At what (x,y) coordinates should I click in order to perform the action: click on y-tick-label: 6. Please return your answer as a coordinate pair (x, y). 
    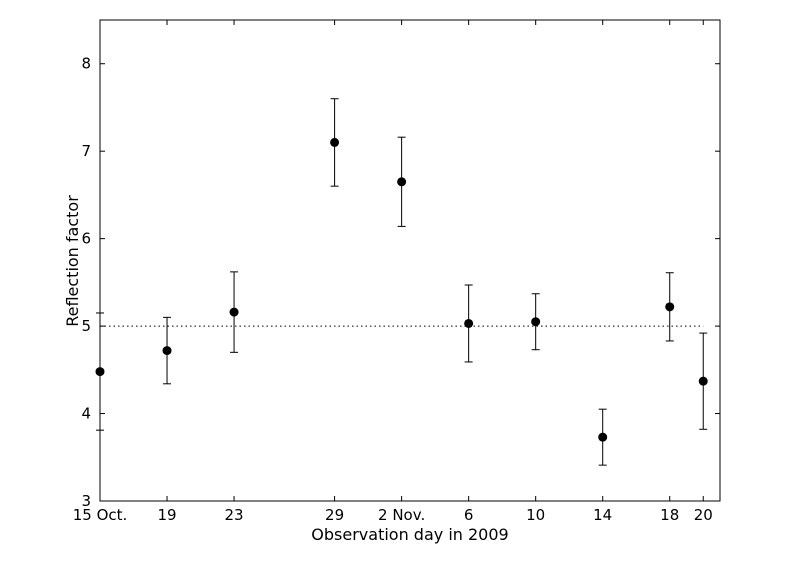
    Looking at the image, I should click on (86, 239).